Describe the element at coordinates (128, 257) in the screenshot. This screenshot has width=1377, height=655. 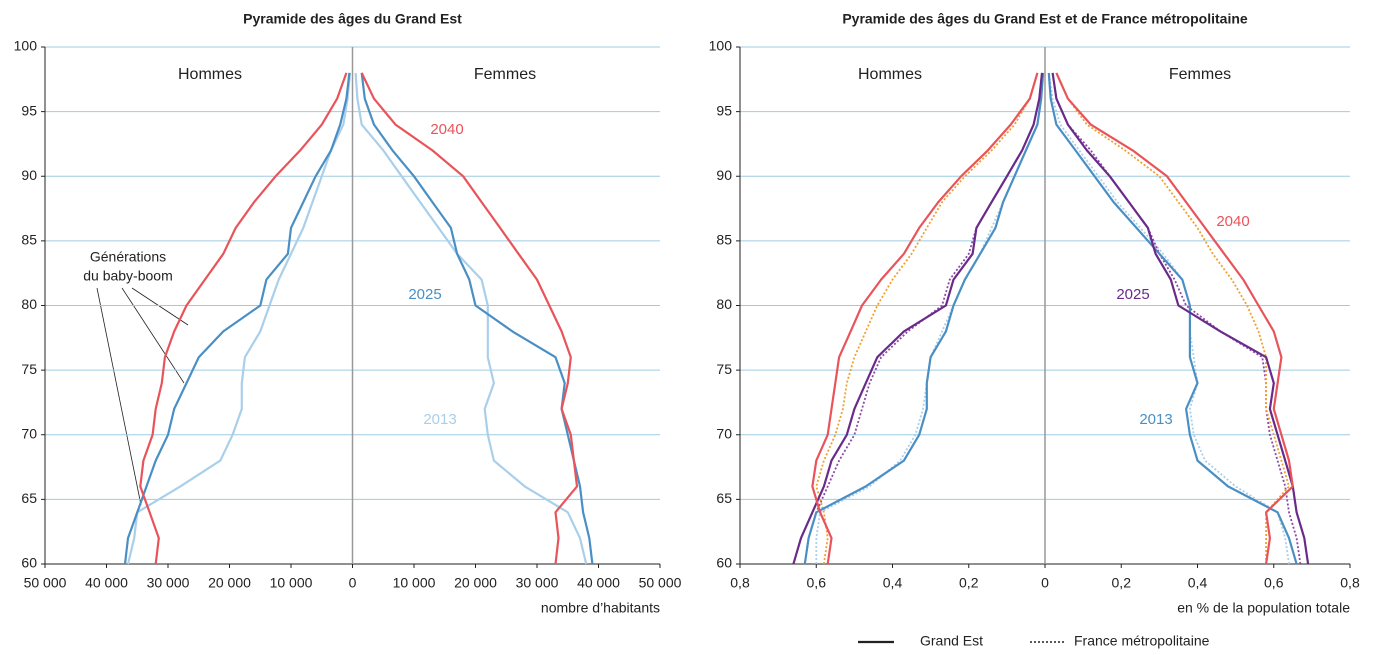
I see `annotation: Générations` at that location.